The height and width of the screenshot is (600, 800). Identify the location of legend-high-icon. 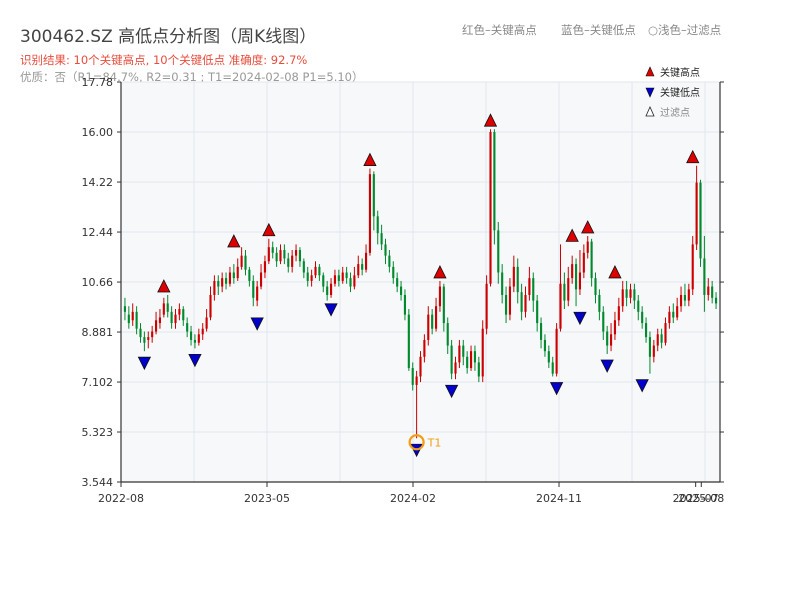
(650, 71).